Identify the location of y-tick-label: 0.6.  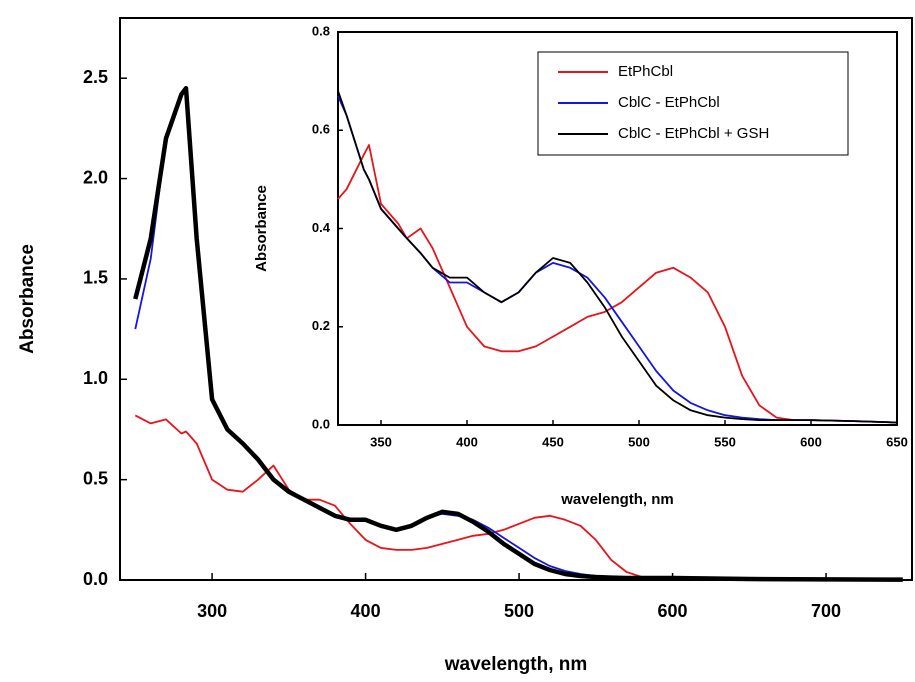
(321, 129).